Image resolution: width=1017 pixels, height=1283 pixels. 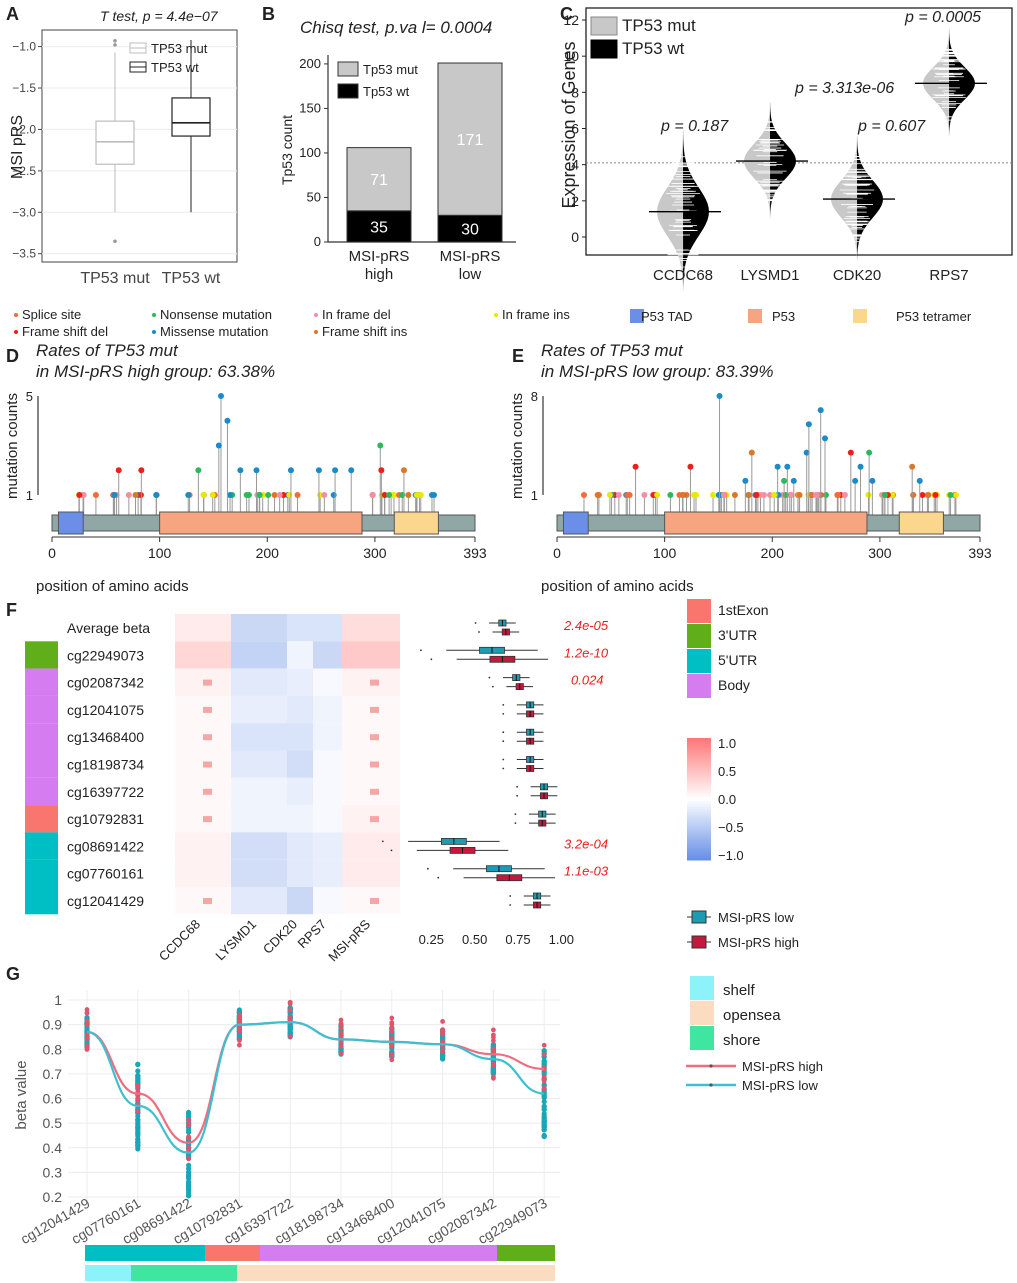 What do you see at coordinates (653, 48) in the screenshot?
I see `panelC-legend-label: TP53 wt` at bounding box center [653, 48].